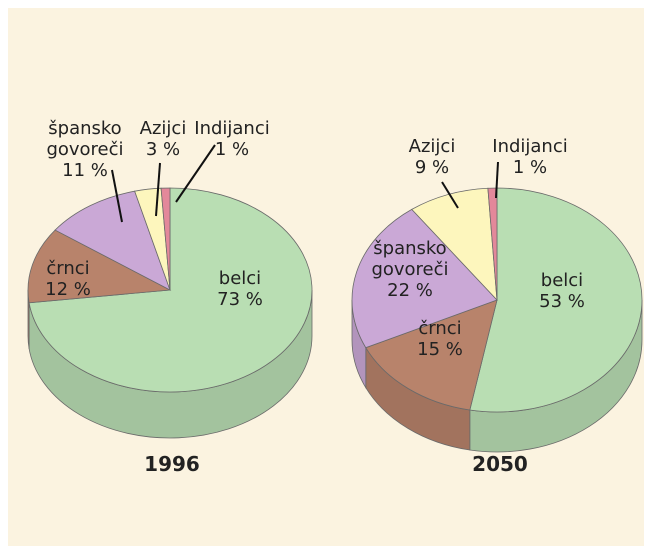 The height and width of the screenshot is (555, 654). I want to click on slice-label: Azijci 9 %, so click(432, 157).